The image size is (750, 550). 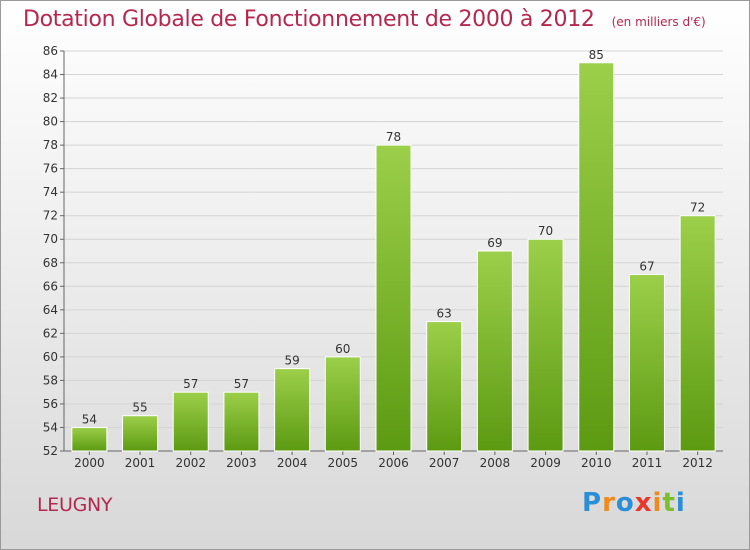 I want to click on y-tick-label: 72, so click(x=50, y=216).